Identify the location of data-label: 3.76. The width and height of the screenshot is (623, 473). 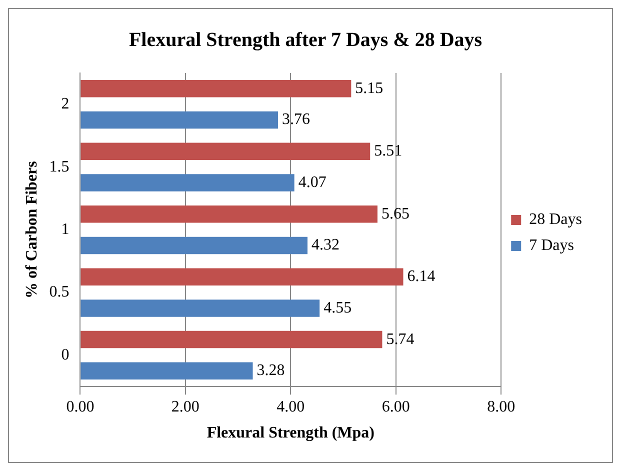
(296, 119).